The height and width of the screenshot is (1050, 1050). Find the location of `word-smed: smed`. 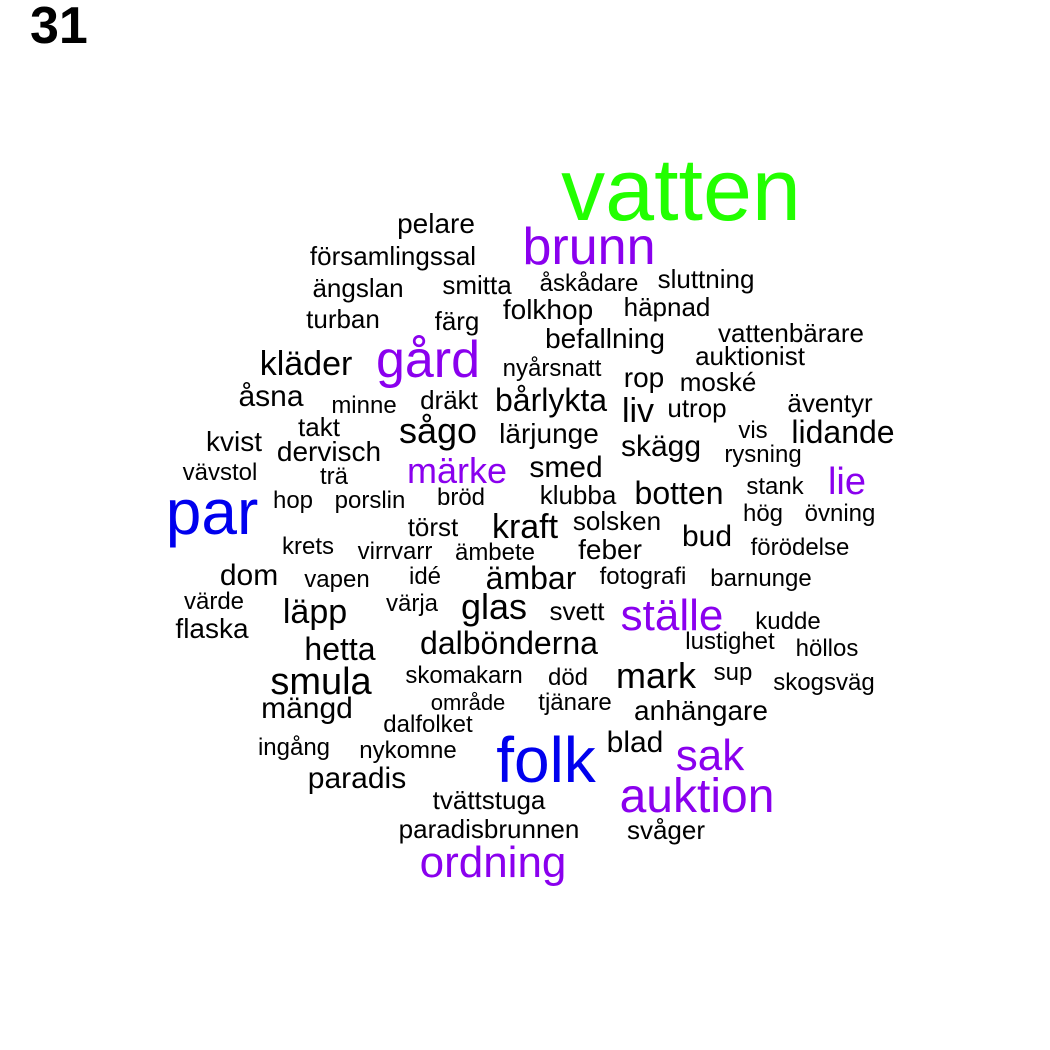

word-smed: smed is located at coordinates (566, 467).